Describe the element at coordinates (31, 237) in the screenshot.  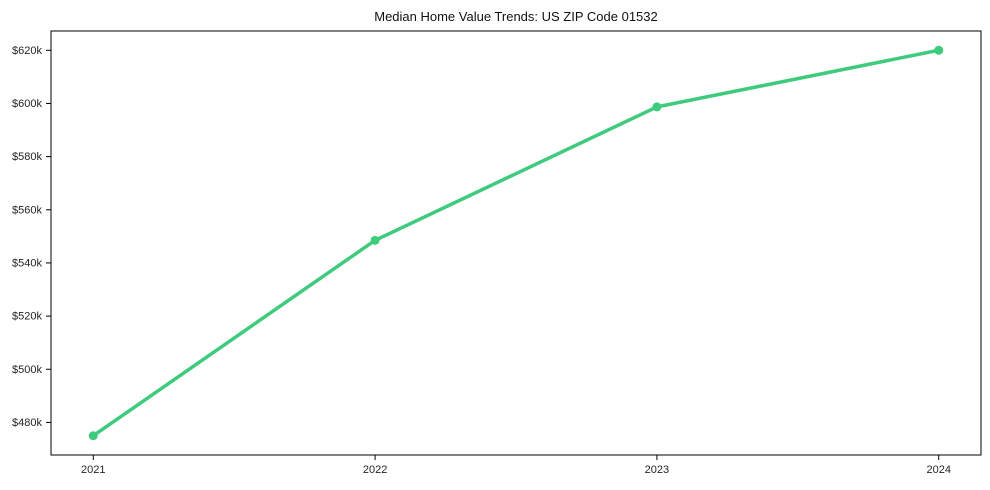
I see `y-axis: $480k $500k $520k $540k $560k $580k $600k $620k` at that location.